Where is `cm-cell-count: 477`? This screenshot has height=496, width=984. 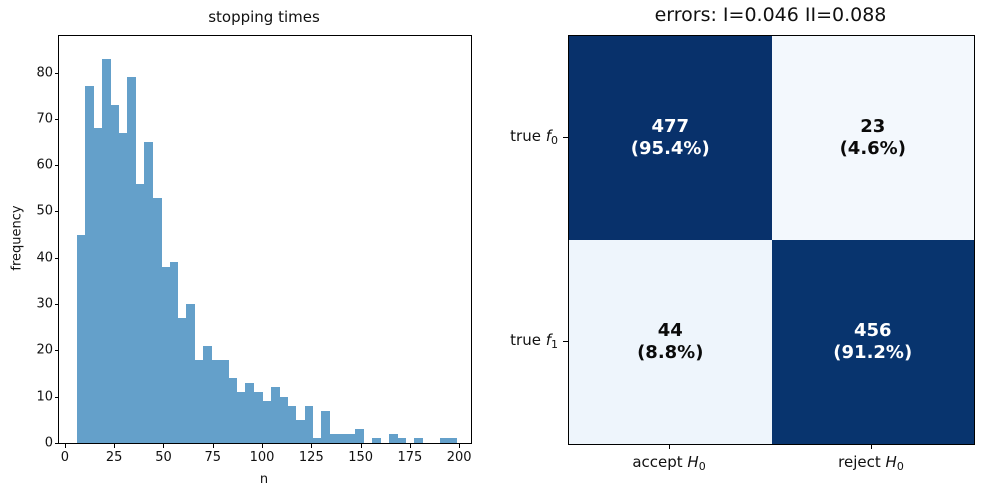 cm-cell-count: 477 is located at coordinates (670, 126).